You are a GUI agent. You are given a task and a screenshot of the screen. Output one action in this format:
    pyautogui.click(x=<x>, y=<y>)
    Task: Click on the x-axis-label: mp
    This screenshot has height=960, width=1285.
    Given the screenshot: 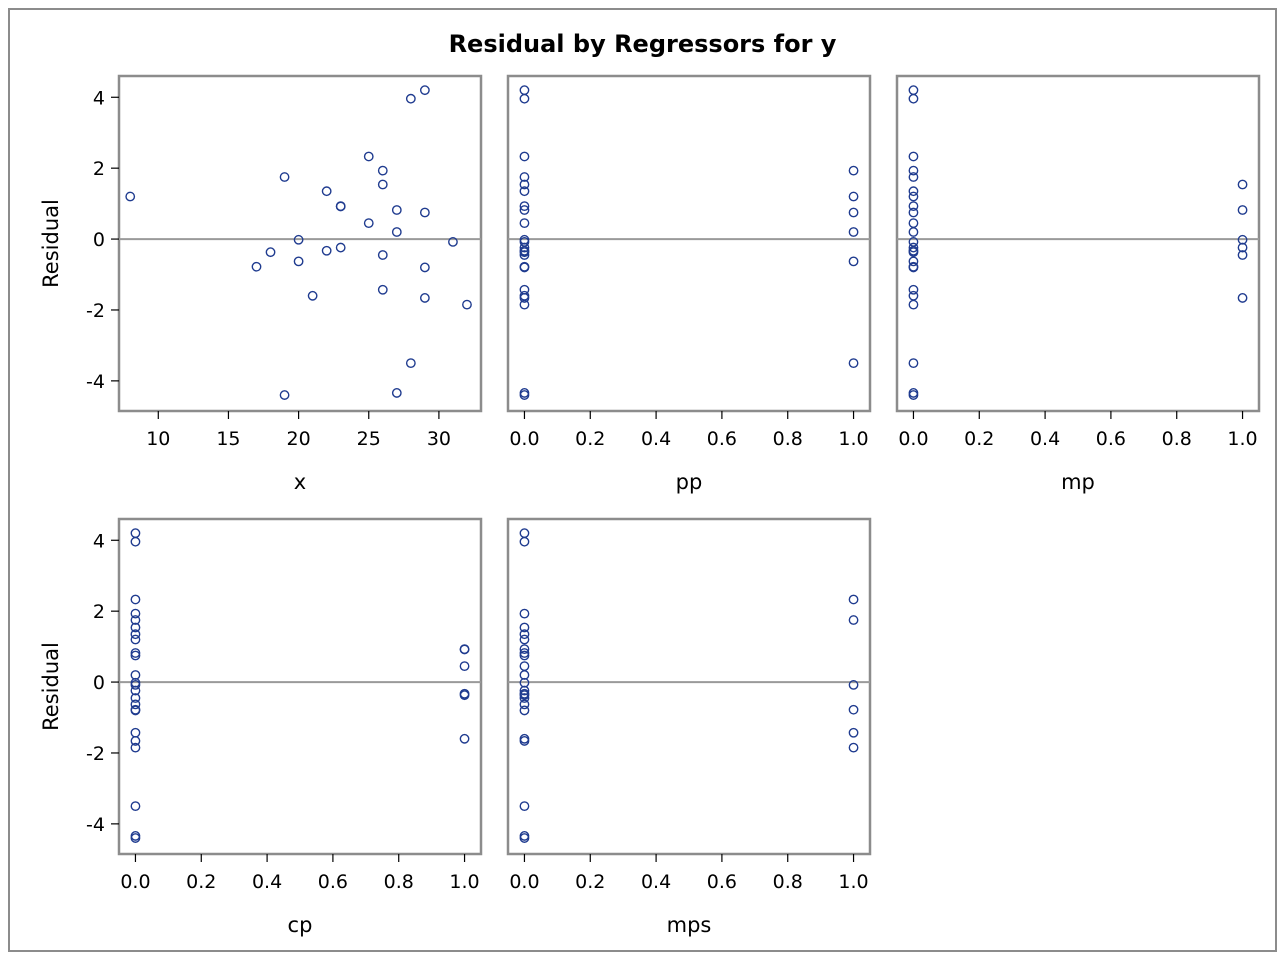 What is the action you would take?
    pyautogui.click(x=1078, y=482)
    